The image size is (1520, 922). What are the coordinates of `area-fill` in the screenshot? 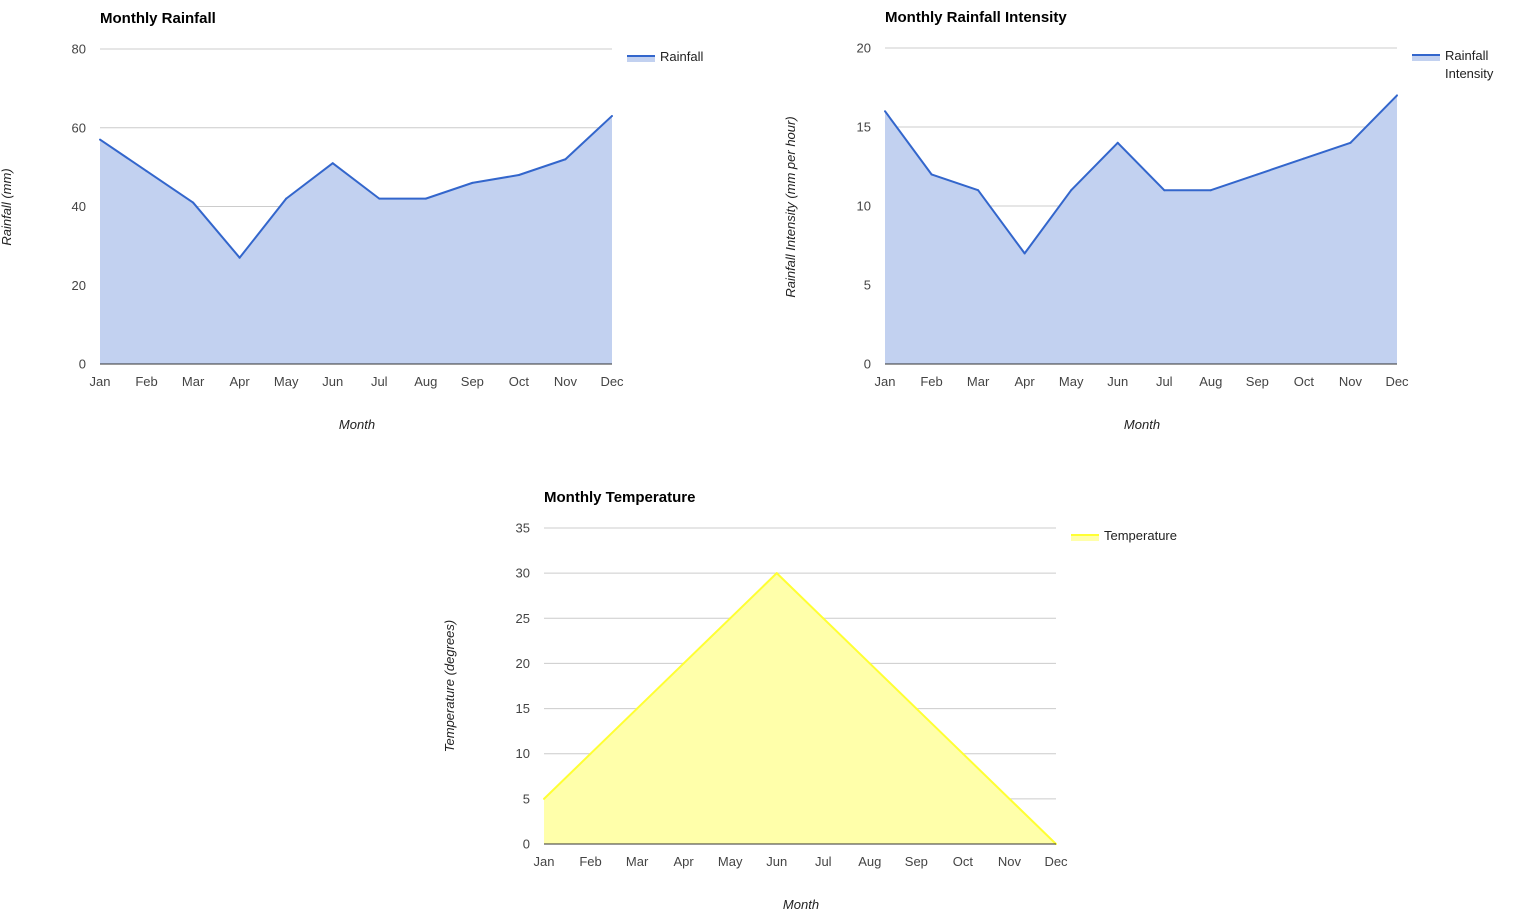 It's located at (356, 239).